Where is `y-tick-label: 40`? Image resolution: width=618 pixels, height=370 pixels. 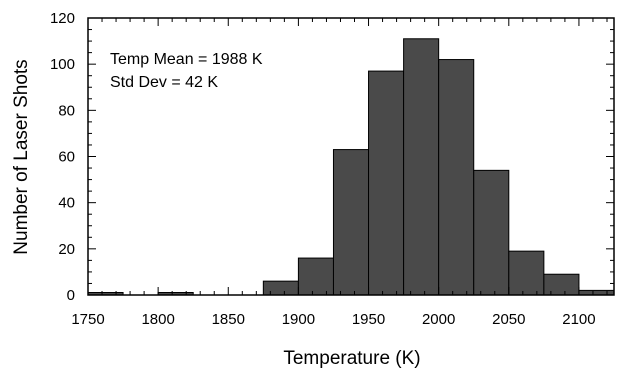
y-tick-label: 40 is located at coordinates (66, 203).